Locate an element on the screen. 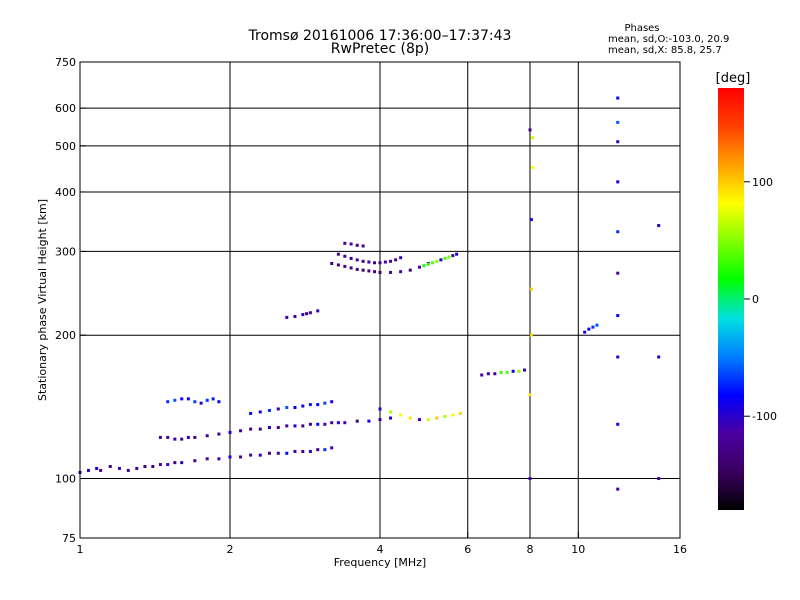 The width and height of the screenshot is (800, 600). colorbar-ticks: 100 0 -100 is located at coordinates (760, 299).